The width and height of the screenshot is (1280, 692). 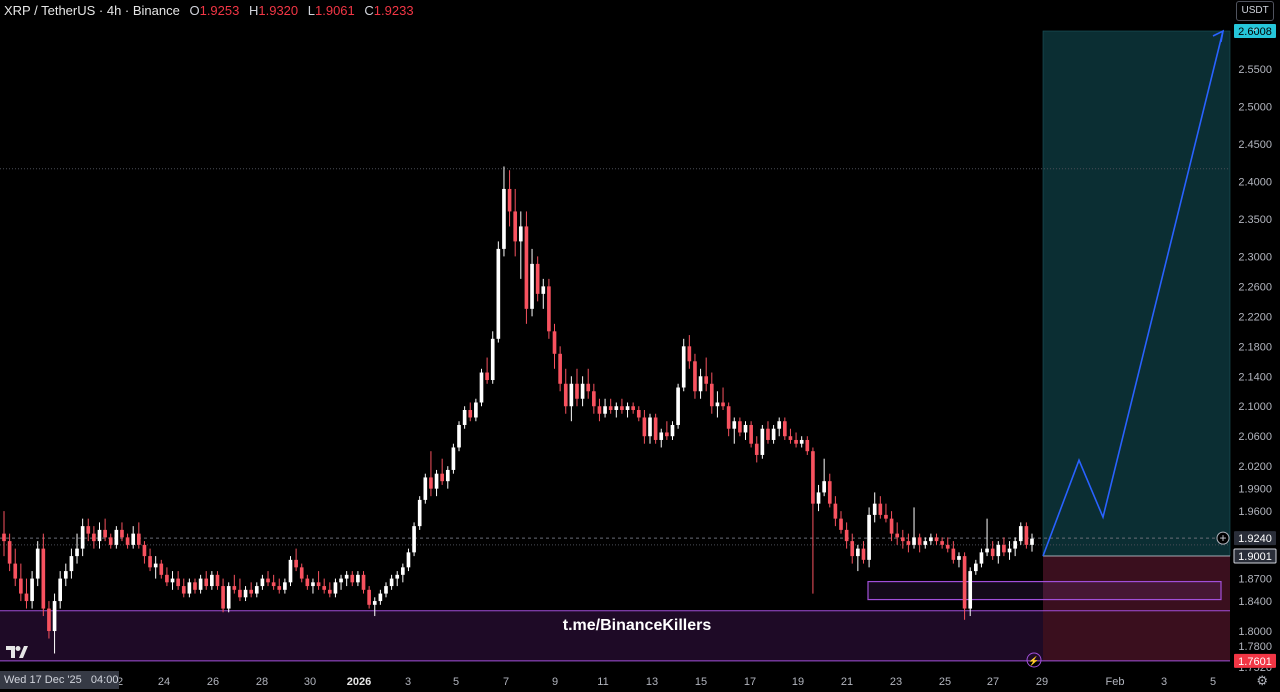 I want to click on current-price-label: 1.9240, so click(x=1255, y=539).